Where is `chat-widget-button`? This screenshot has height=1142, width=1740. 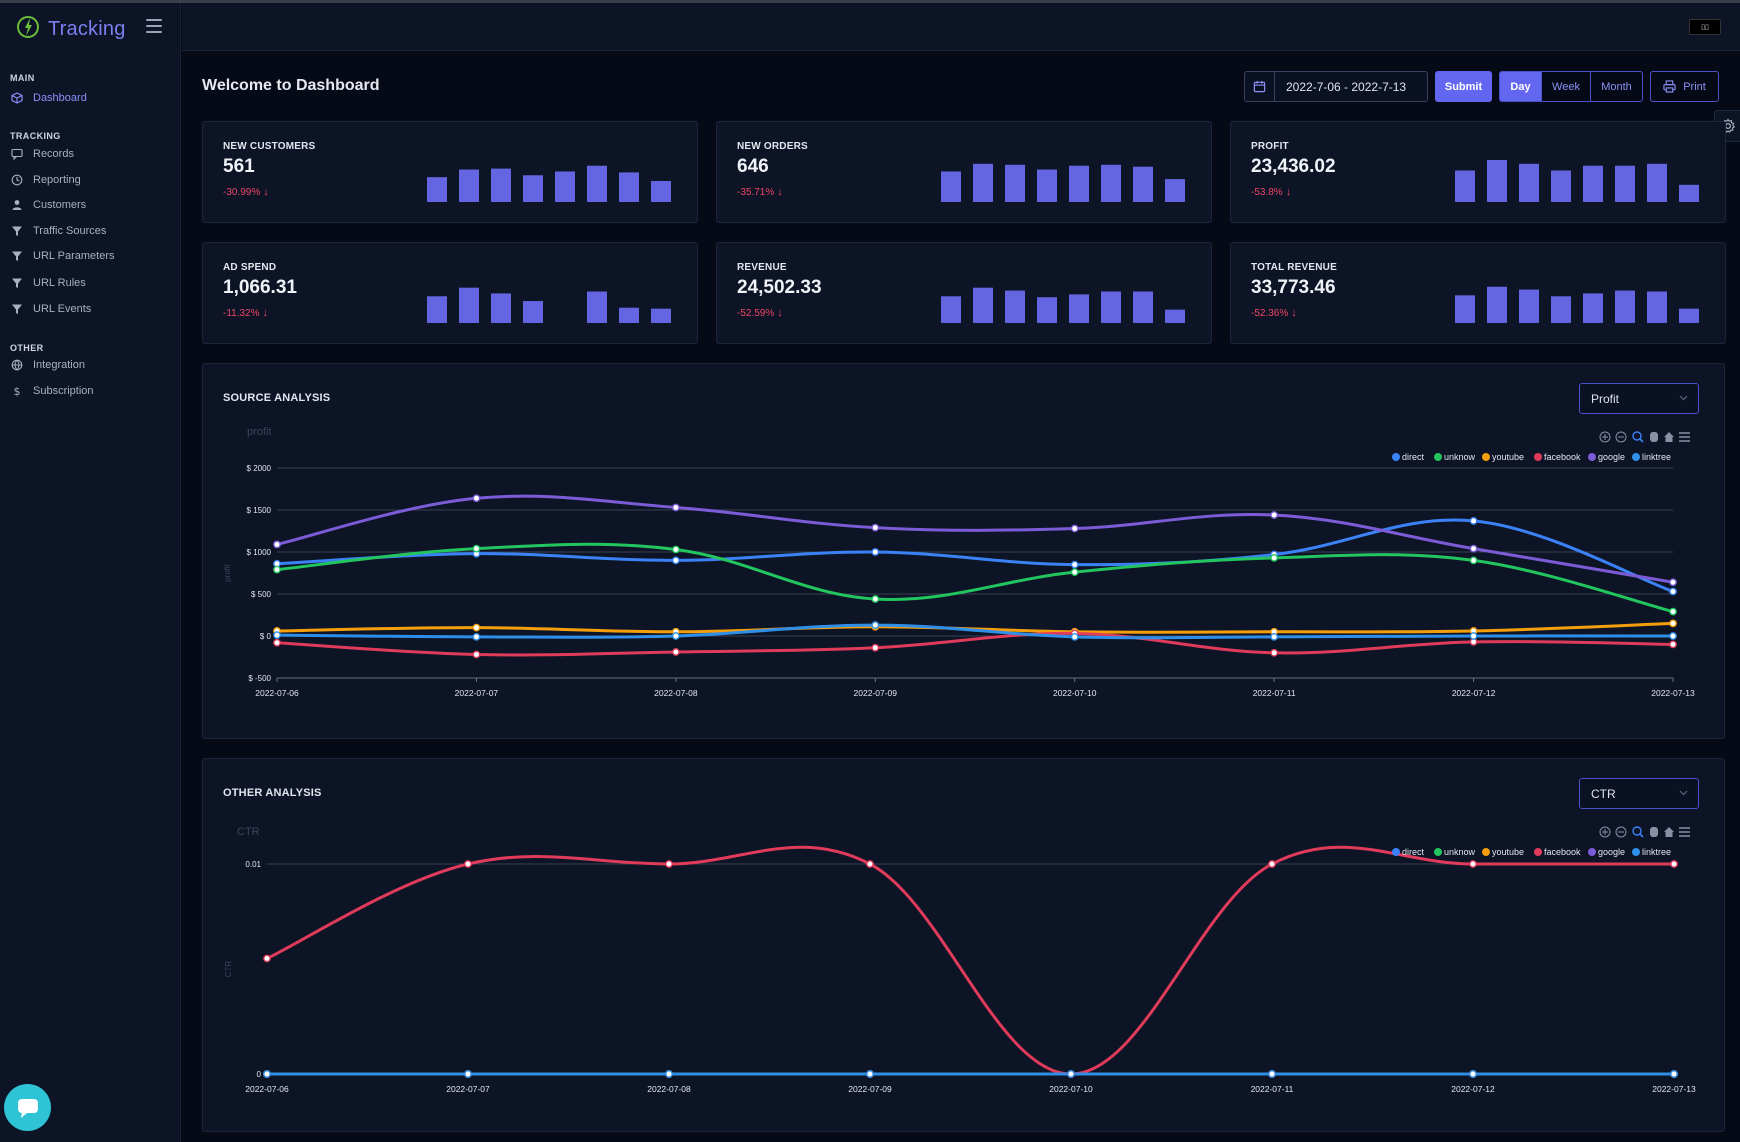
chat-widget-button is located at coordinates (27, 1107).